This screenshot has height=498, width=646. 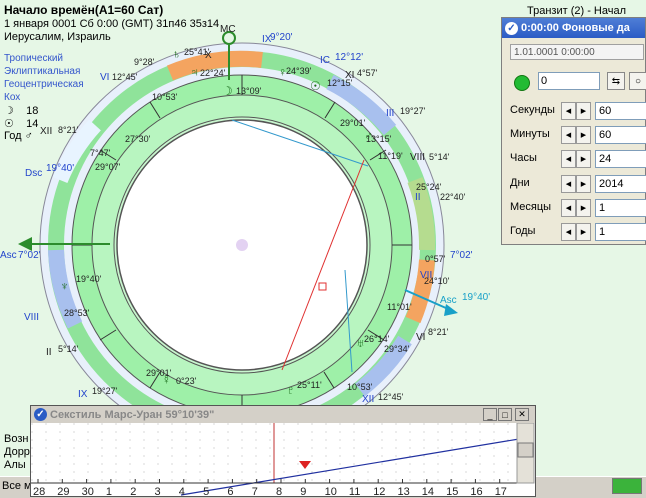 I want to click on deg-28: 19°27', so click(x=105, y=391).